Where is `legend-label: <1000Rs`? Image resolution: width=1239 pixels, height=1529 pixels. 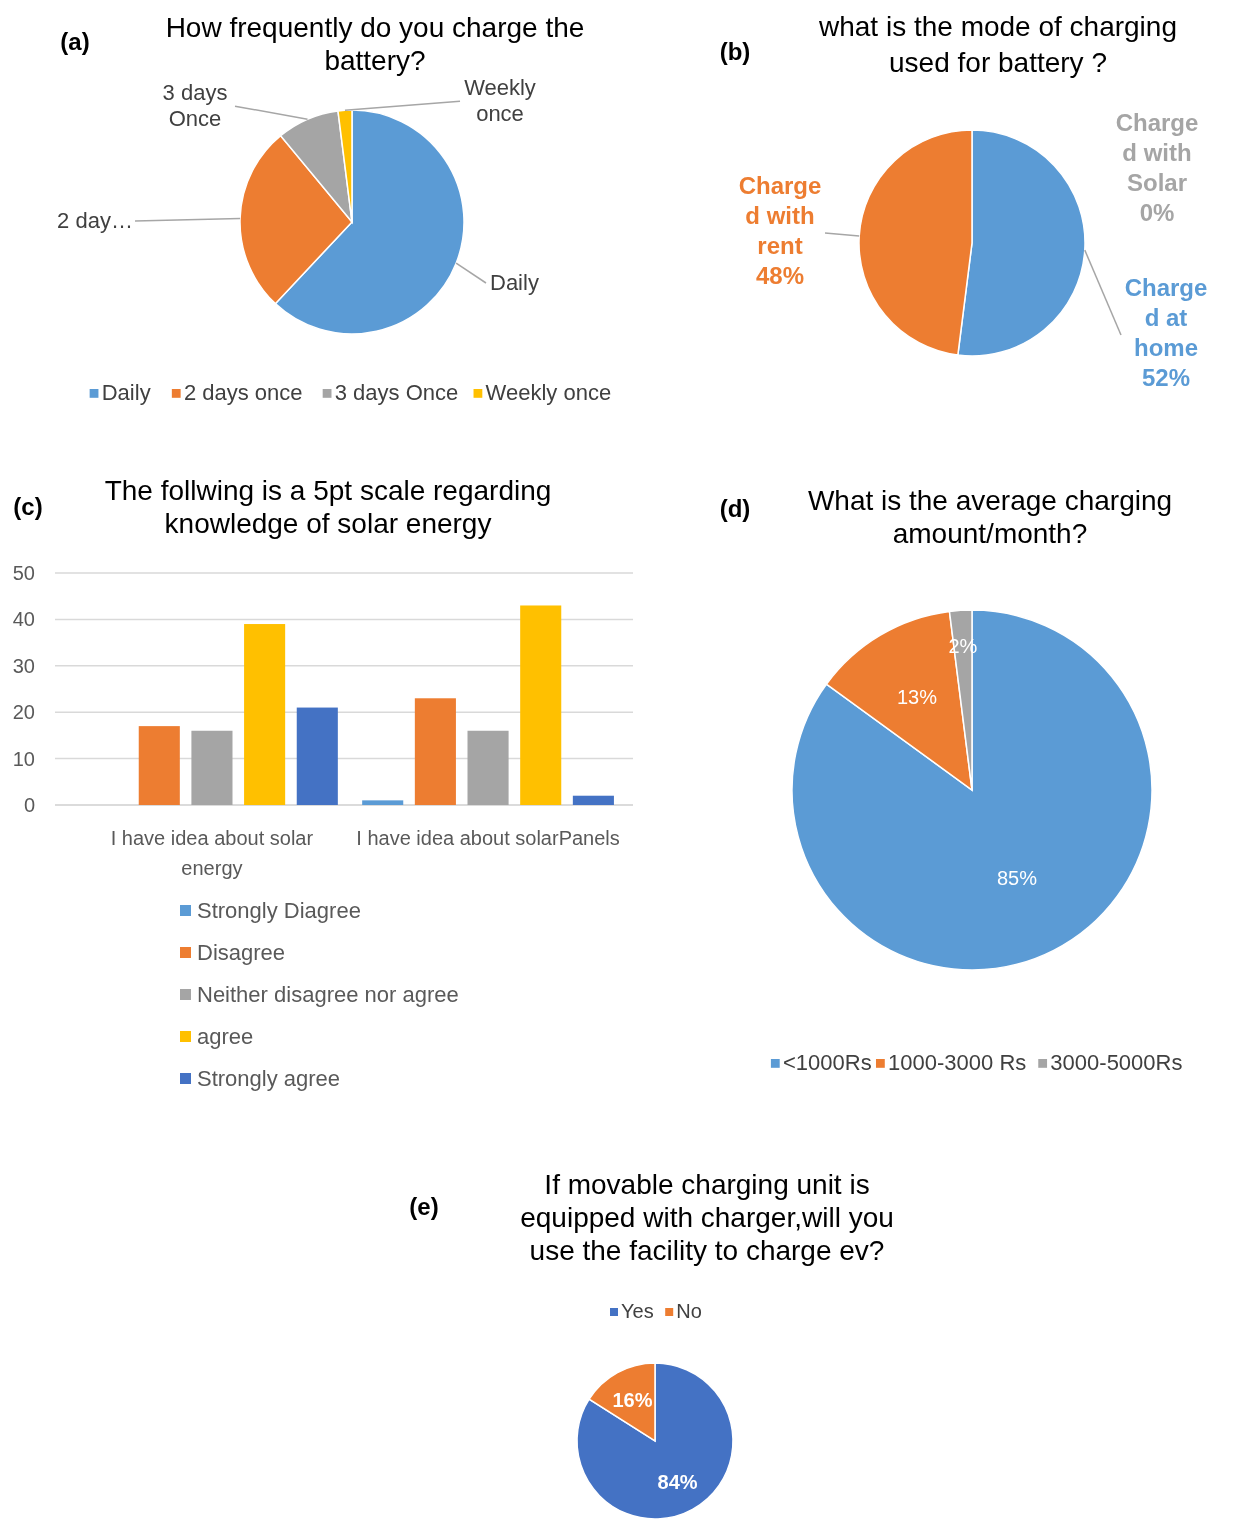
legend-label: <1000Rs is located at coordinates (827, 1062).